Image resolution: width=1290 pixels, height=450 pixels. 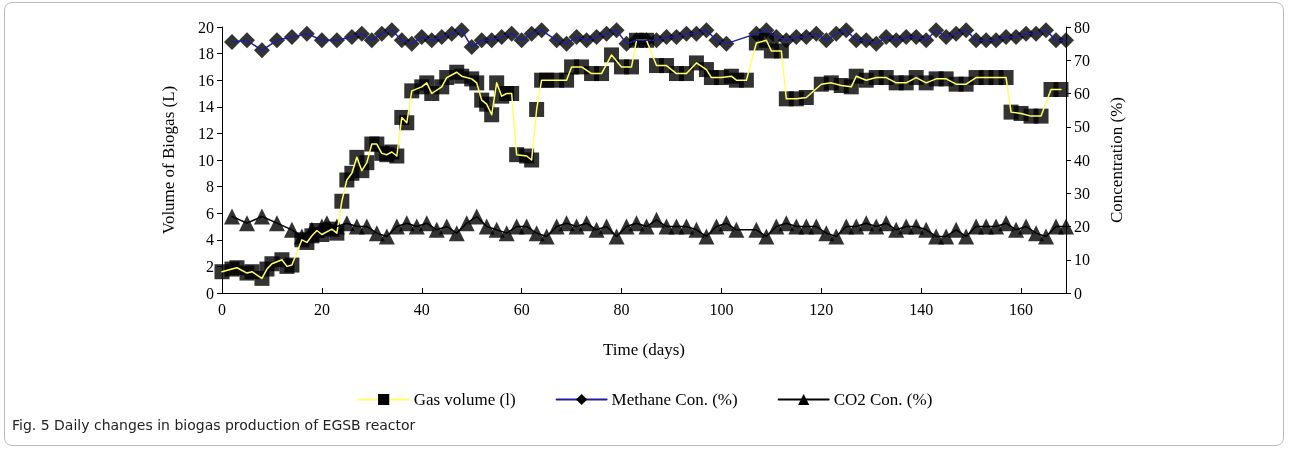 I want to click on y-tick-label: 4, so click(x=210, y=240).